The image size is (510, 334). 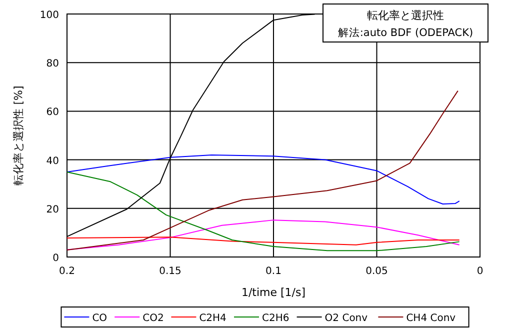 I want to click on y-tick-label: 60, so click(x=52, y=112).